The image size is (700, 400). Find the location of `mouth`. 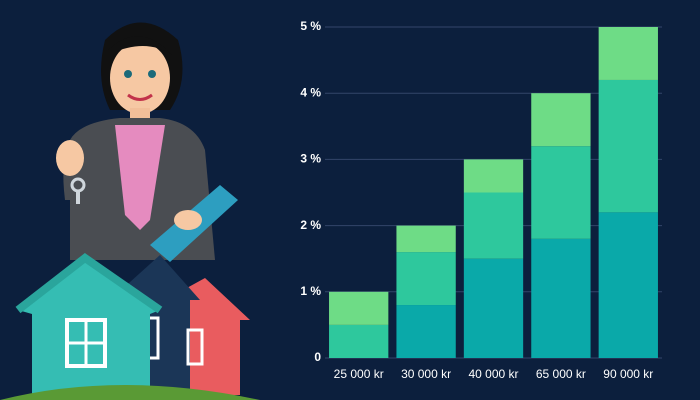

mouth is located at coordinates (140, 97).